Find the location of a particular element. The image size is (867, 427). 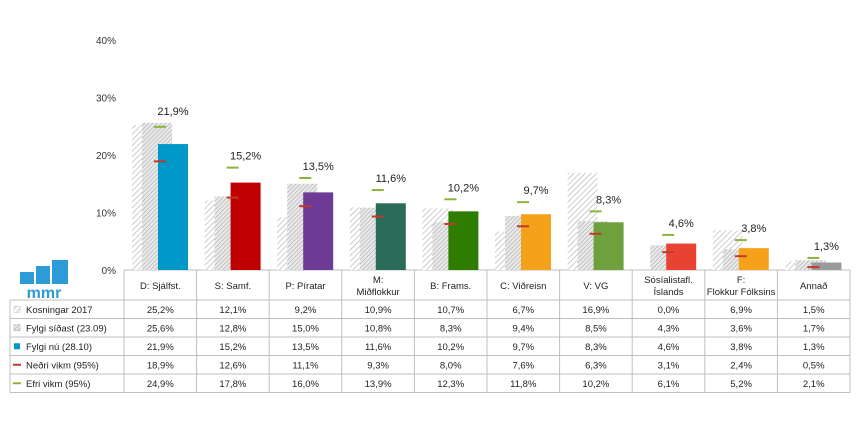

category-label: F: Flokkur Fólksins is located at coordinates (741, 286).